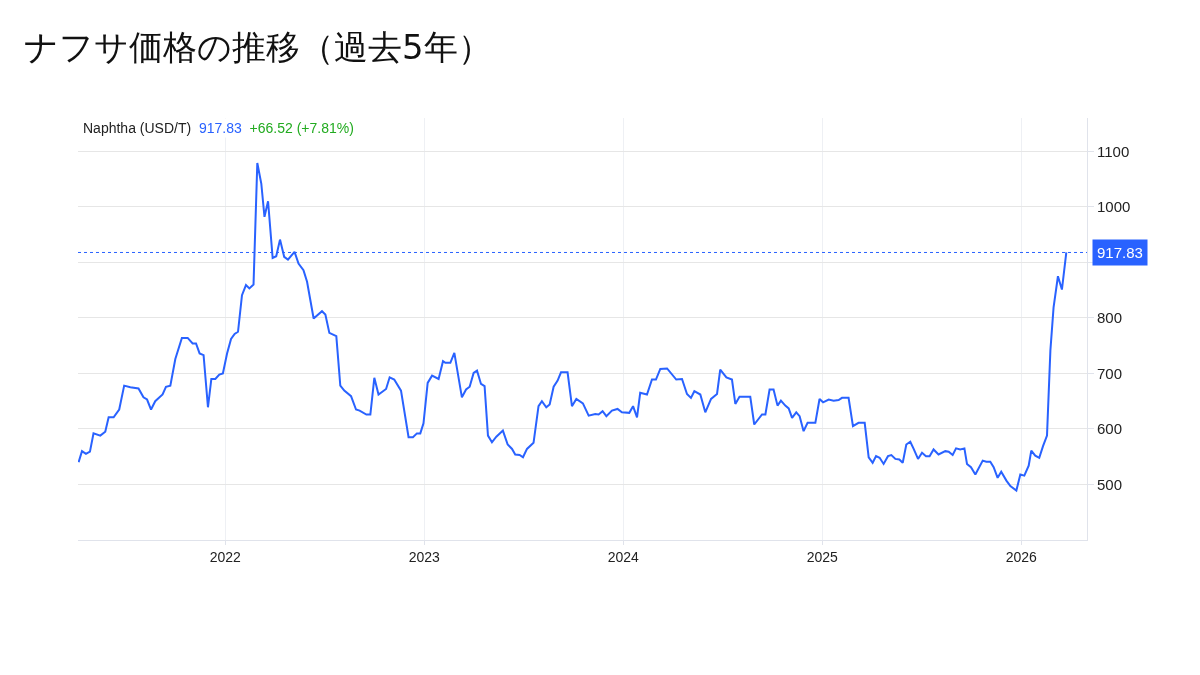 This screenshot has height=675, width=1200. What do you see at coordinates (1113, 151) in the screenshot?
I see `y-tick-label: 1100` at bounding box center [1113, 151].